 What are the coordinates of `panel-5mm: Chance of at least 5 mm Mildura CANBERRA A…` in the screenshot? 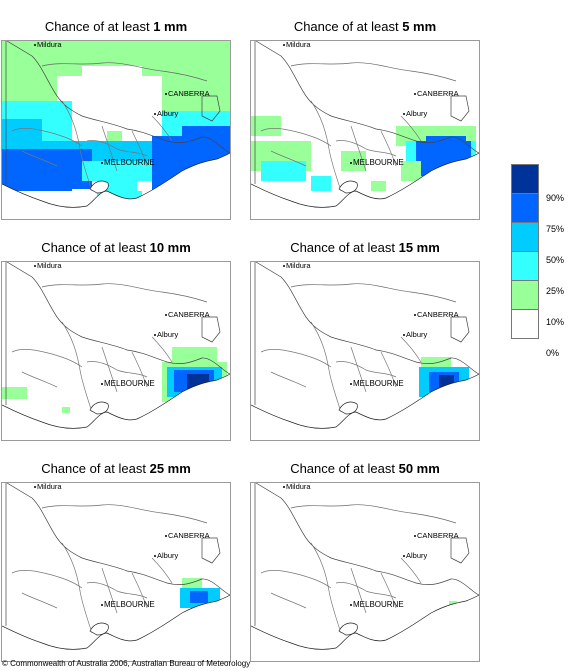 It's located at (365, 119).